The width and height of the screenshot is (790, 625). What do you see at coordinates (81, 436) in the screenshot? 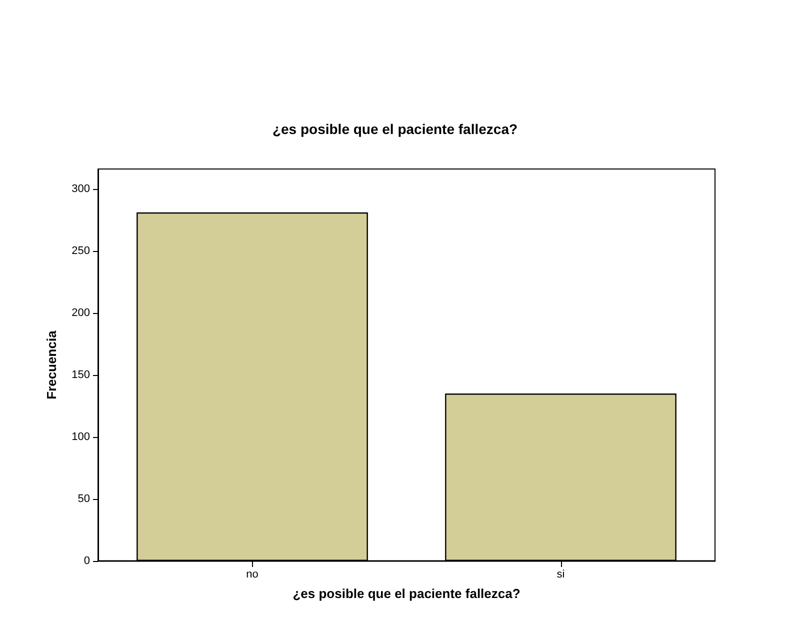
I see `y-tick-label: 100` at bounding box center [81, 436].